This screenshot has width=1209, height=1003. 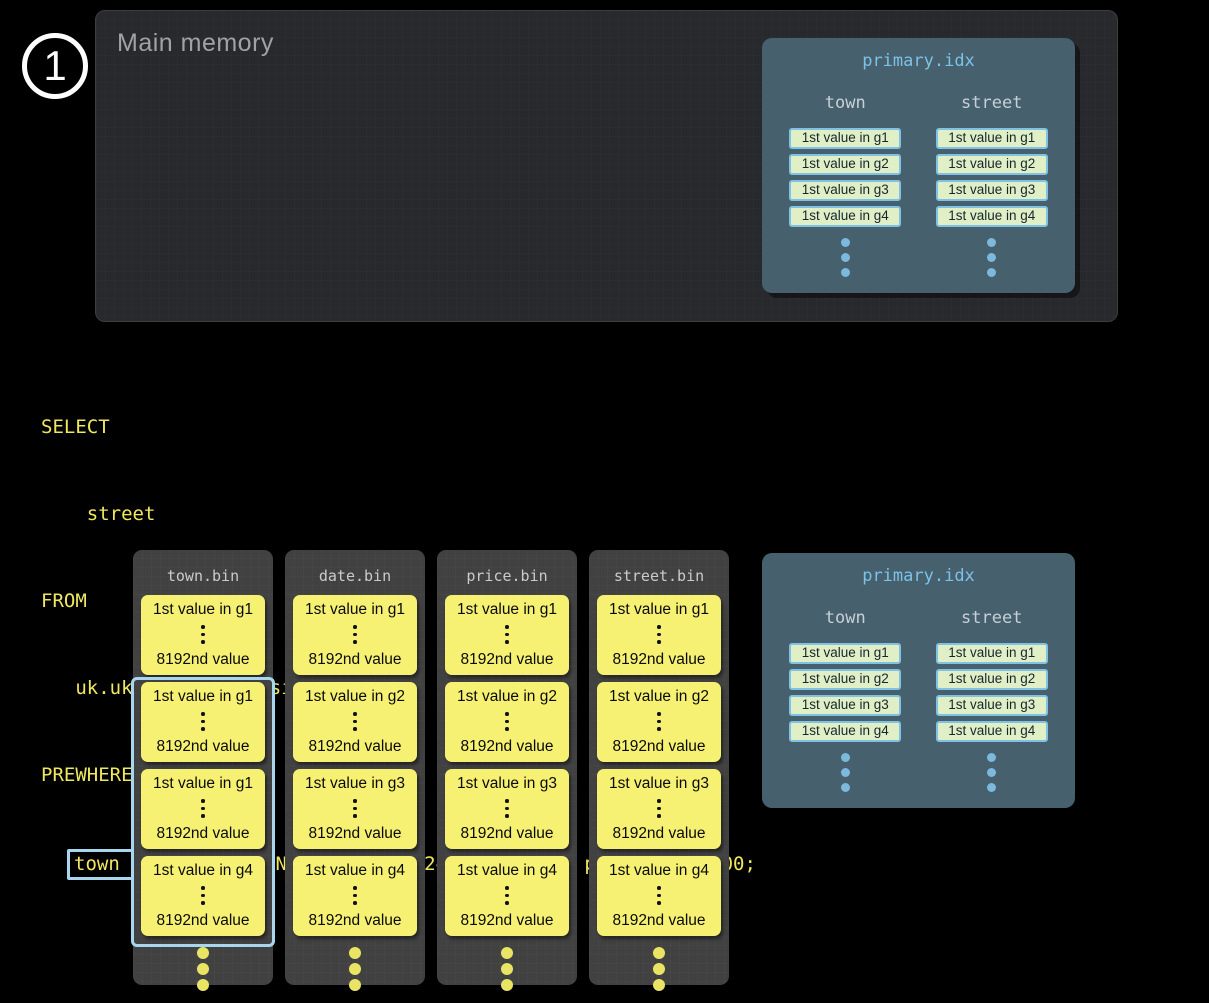 What do you see at coordinates (203, 576) in the screenshot?
I see `bin-file-title: town.bin` at bounding box center [203, 576].